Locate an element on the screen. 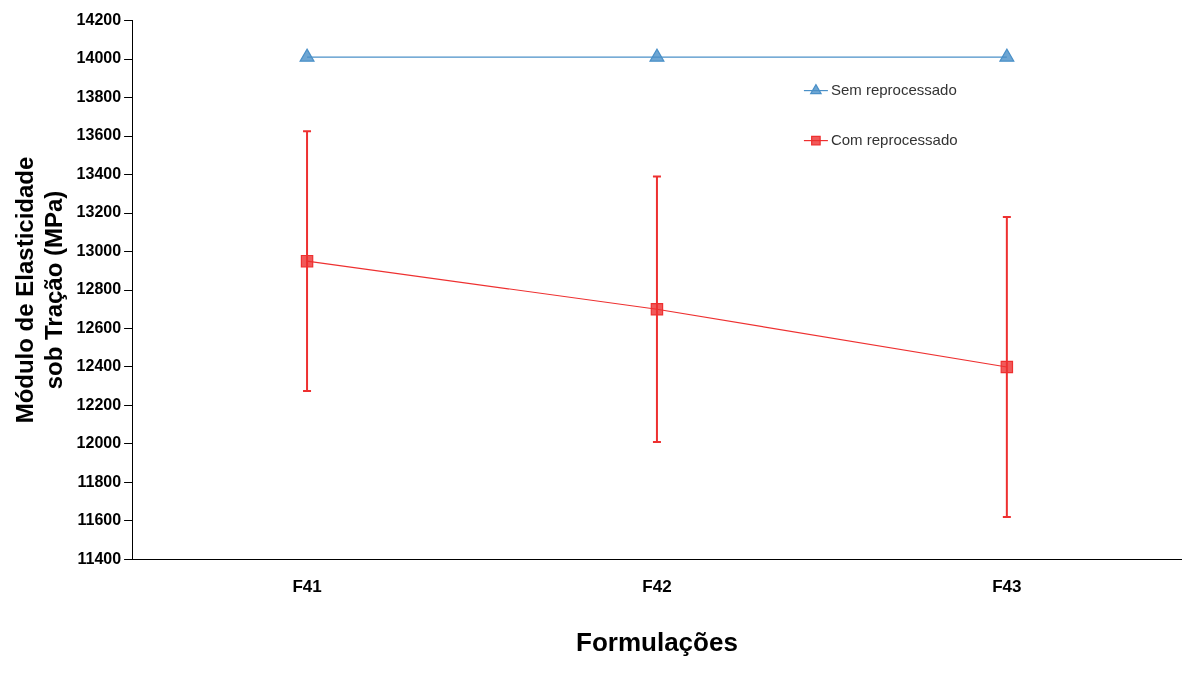  legend-label: Sem reprocessado is located at coordinates (893, 89).